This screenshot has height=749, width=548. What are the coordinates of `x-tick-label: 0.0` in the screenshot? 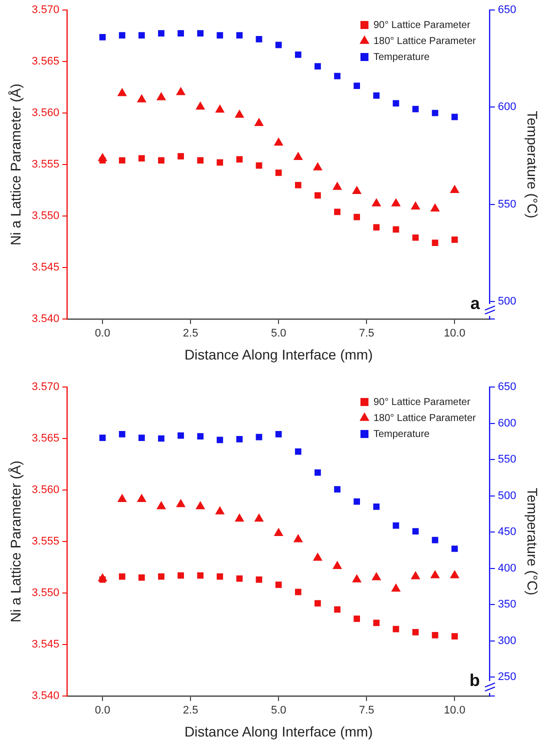 It's located at (102, 334).